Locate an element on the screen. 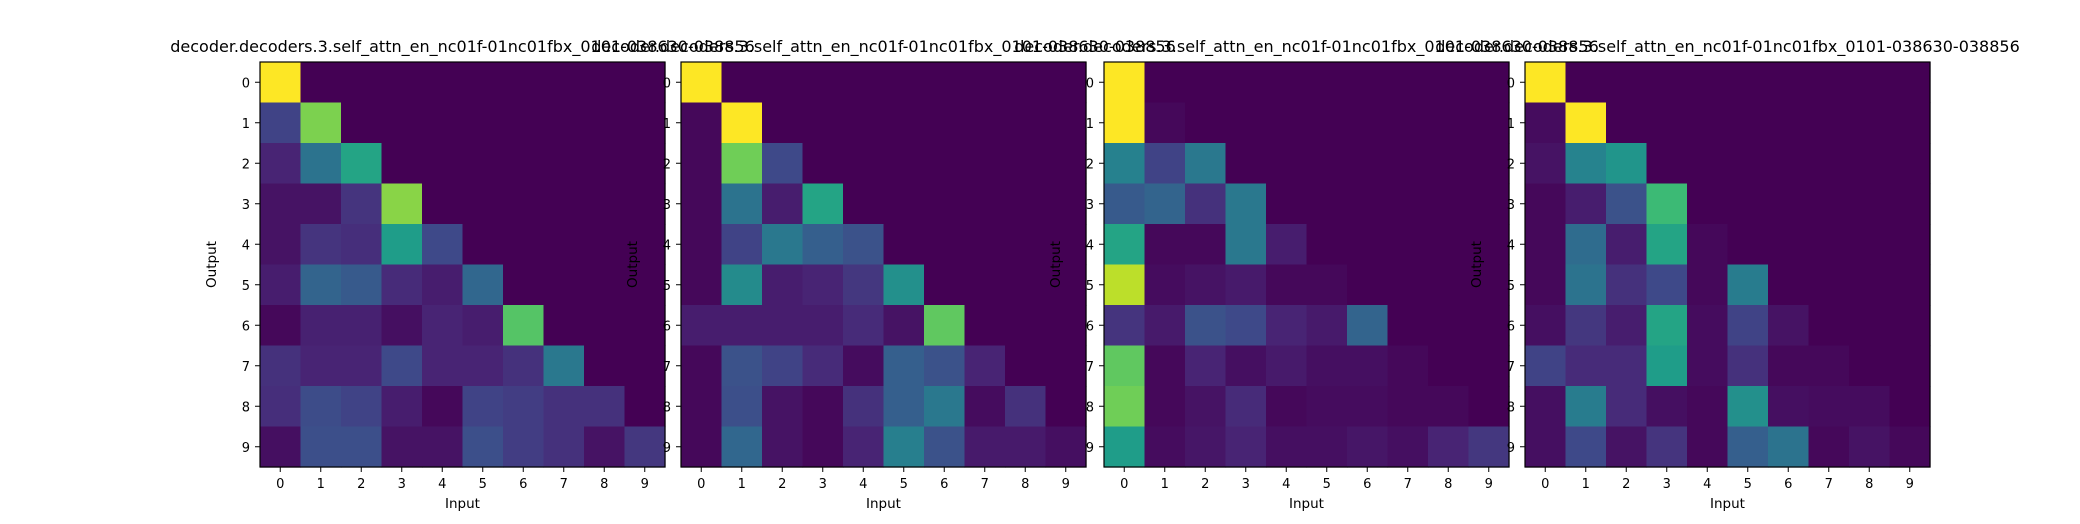  y-tick-label: 6 is located at coordinates (667, 326).